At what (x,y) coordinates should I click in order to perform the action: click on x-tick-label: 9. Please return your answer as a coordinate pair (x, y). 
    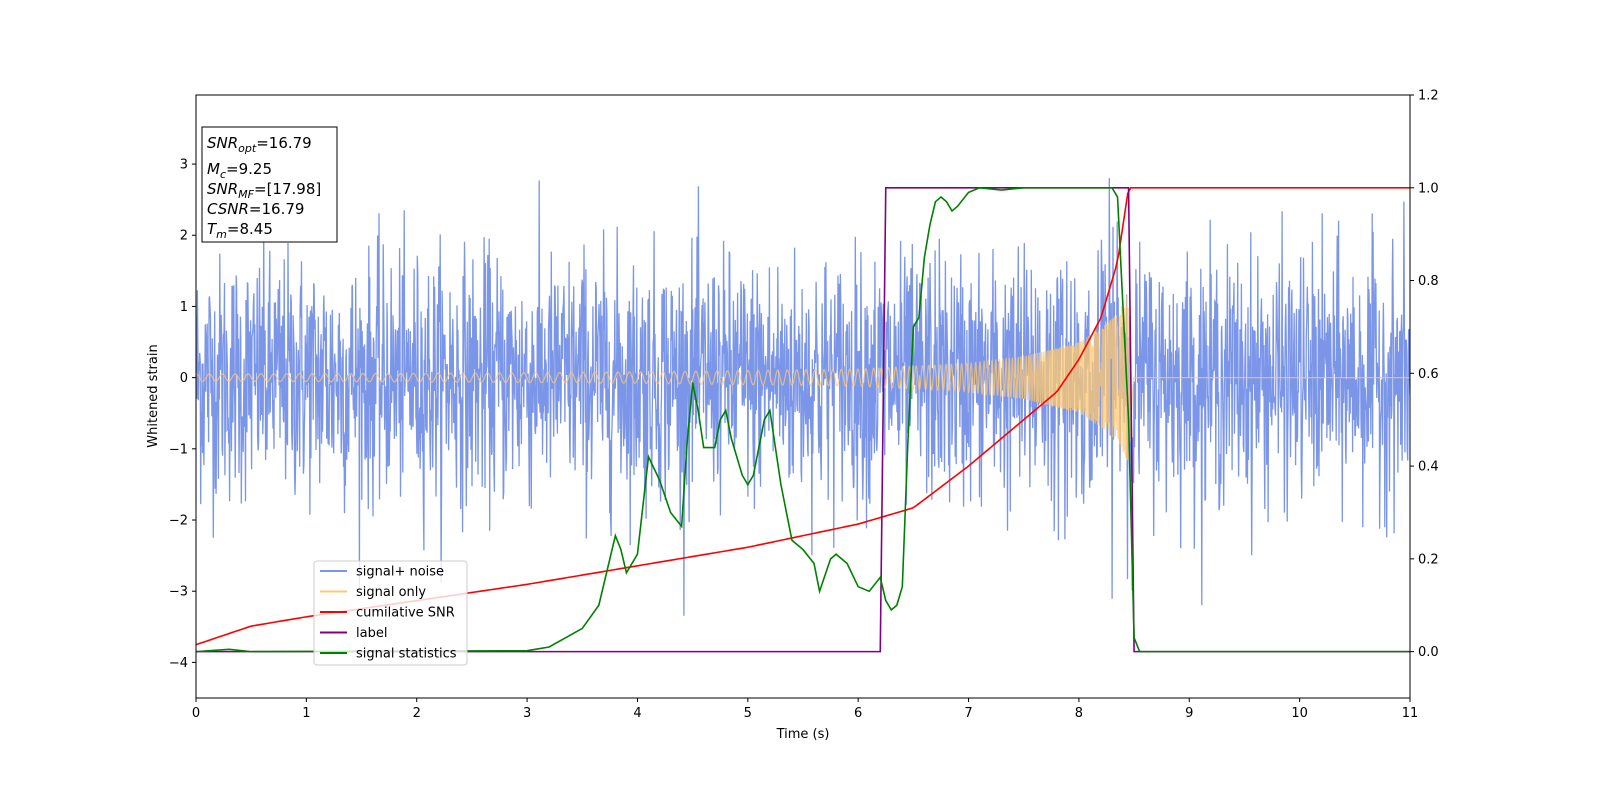
    Looking at the image, I should click on (1189, 713).